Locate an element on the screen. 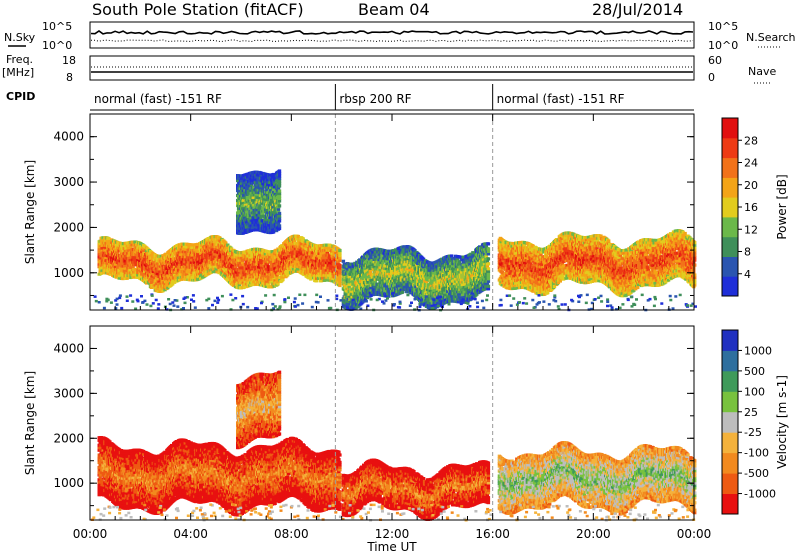 This screenshot has width=800, height=554. freq-left-tick-bottom: 8 is located at coordinates (69, 77).